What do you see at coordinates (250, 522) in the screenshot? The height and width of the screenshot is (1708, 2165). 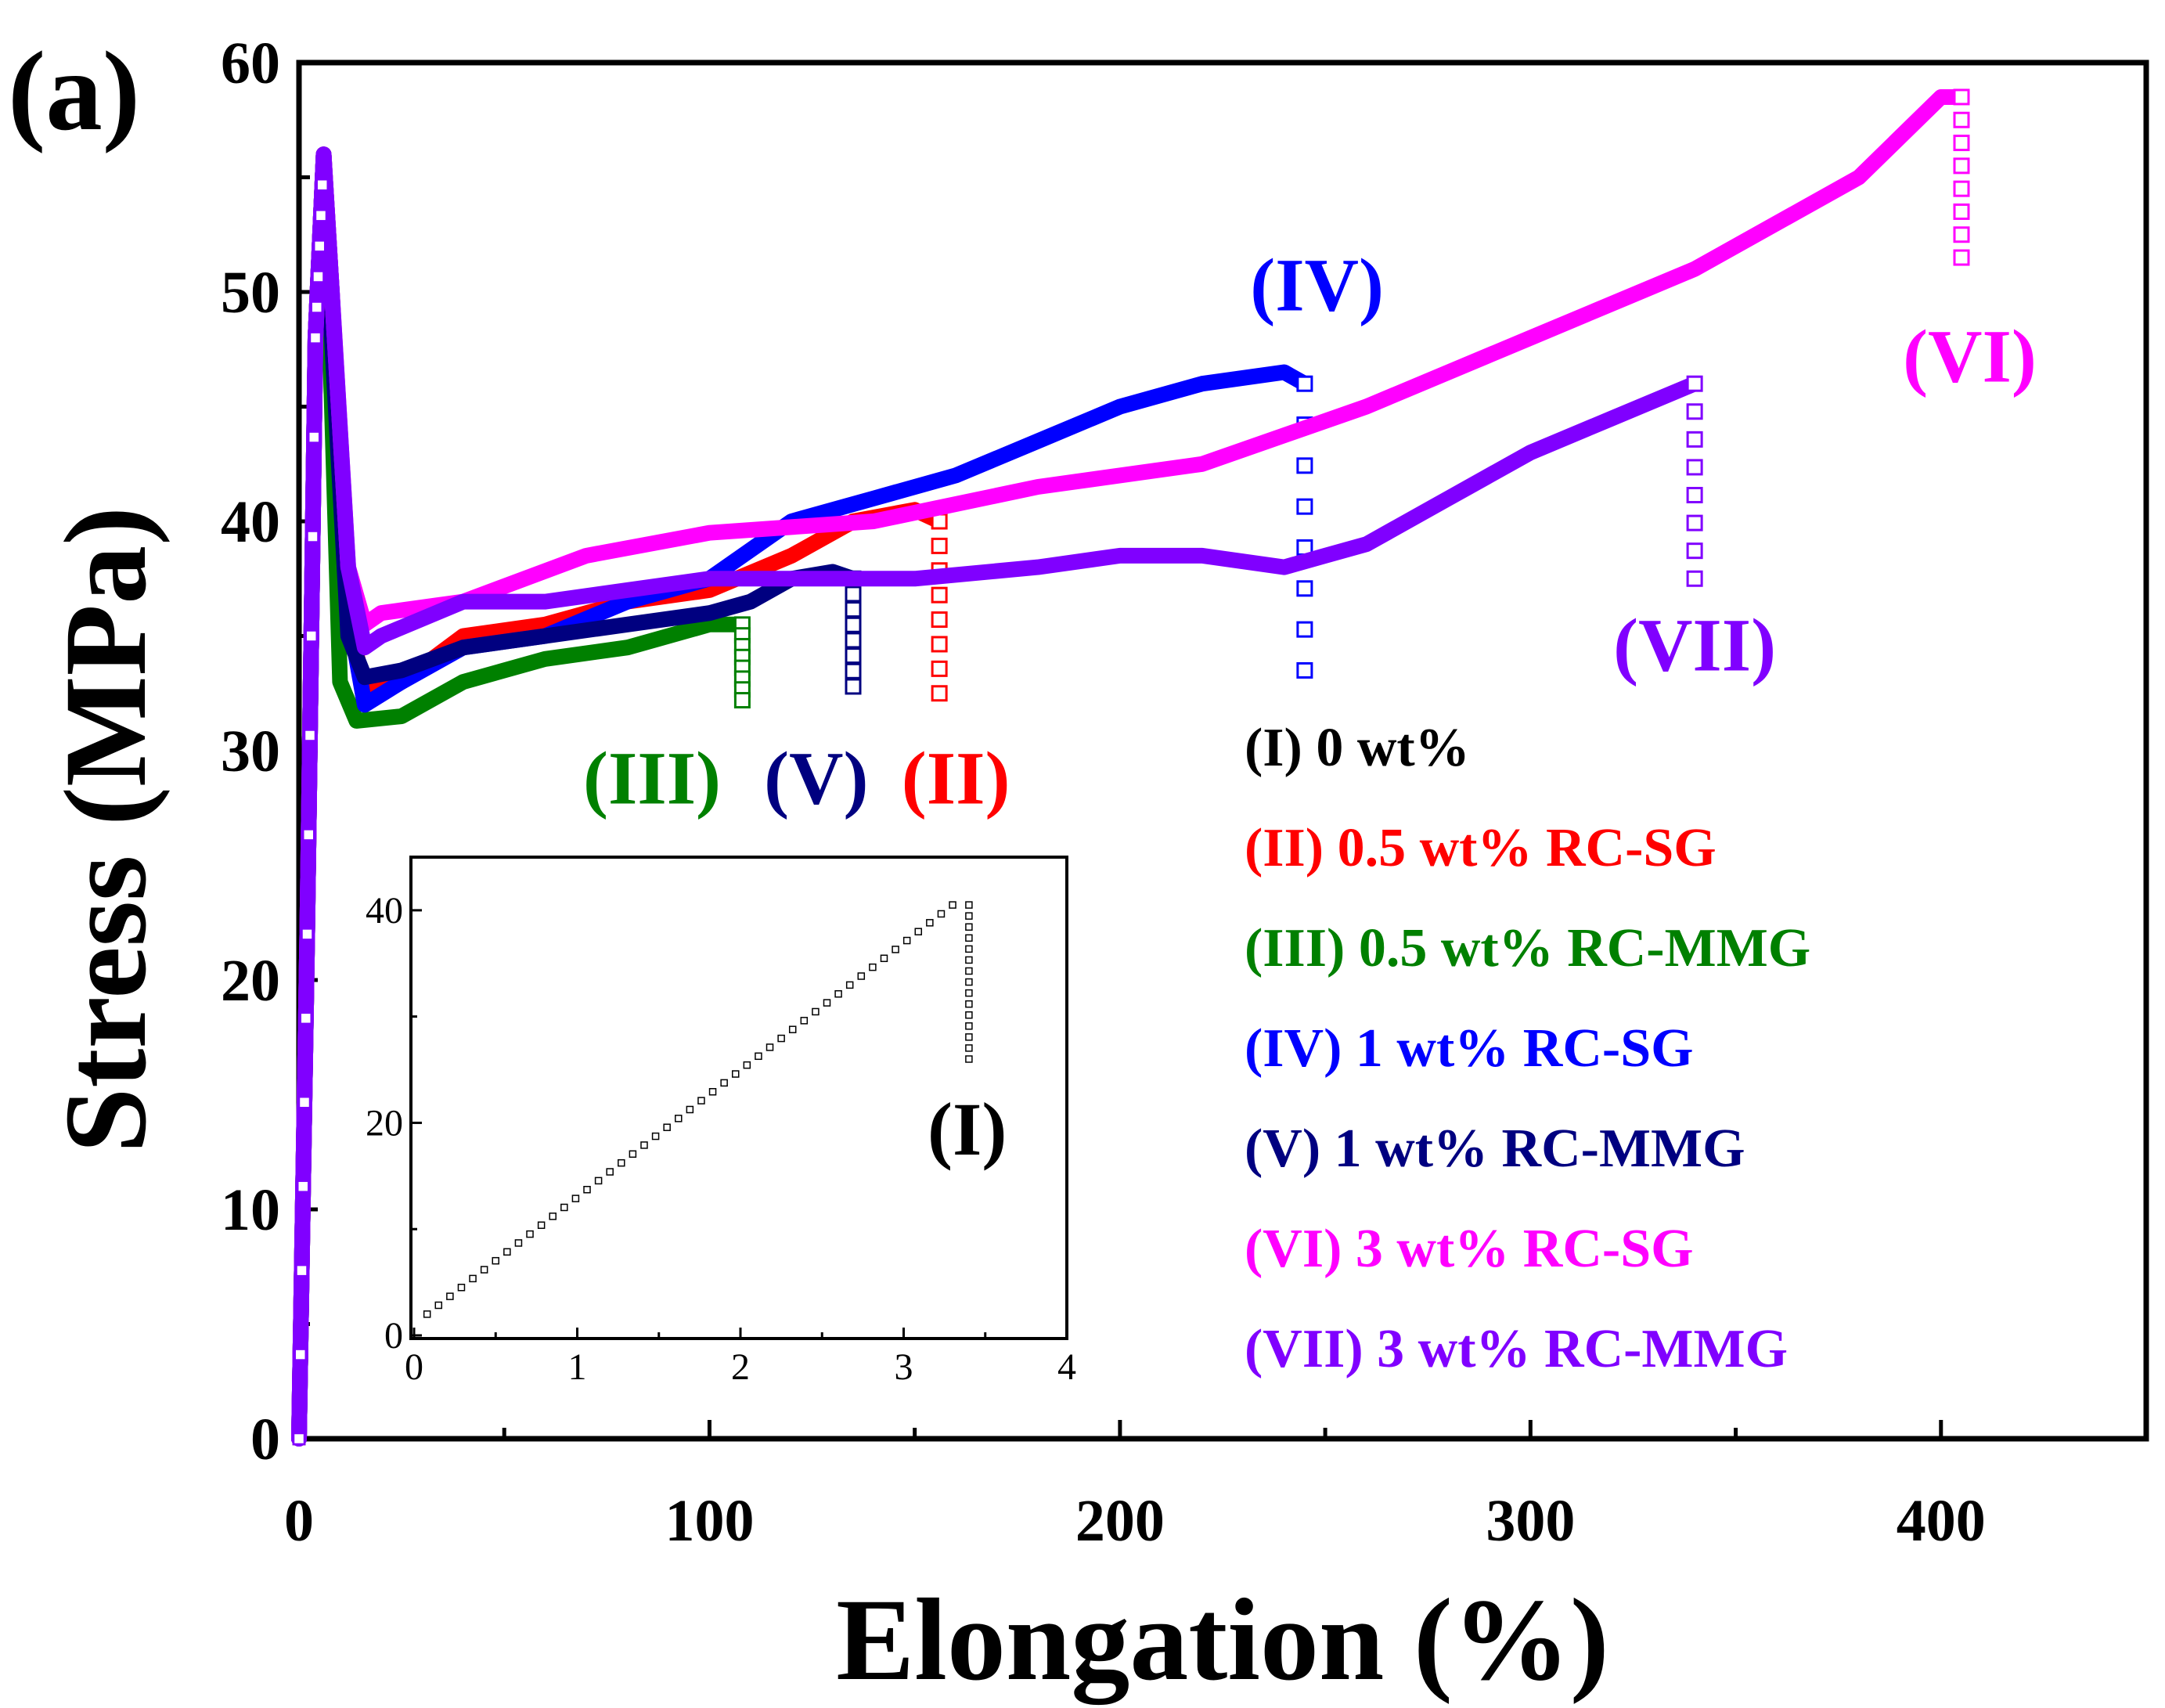 I see `y-tick-label: 40` at bounding box center [250, 522].